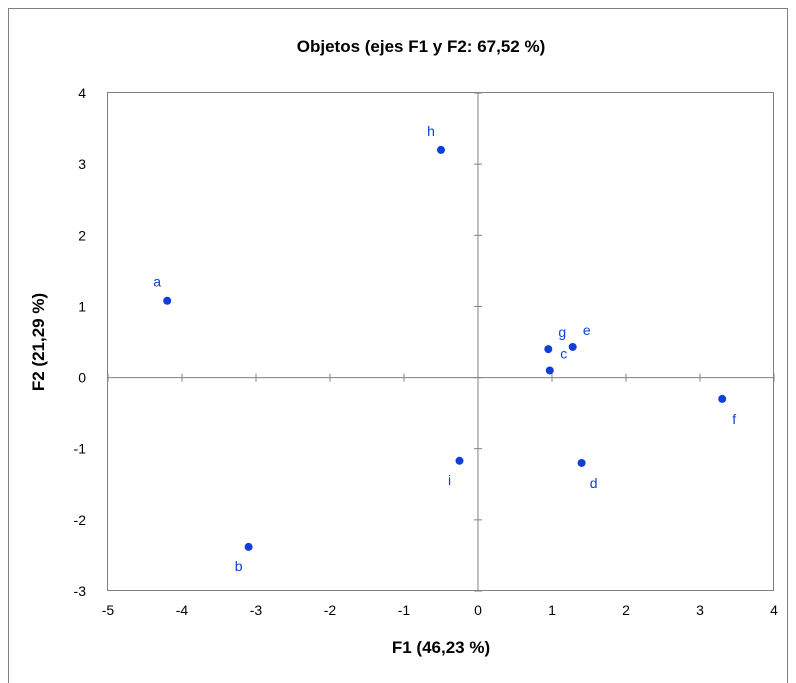 The image size is (796, 683). What do you see at coordinates (722, 398) in the screenshot?
I see `data-point-f` at bounding box center [722, 398].